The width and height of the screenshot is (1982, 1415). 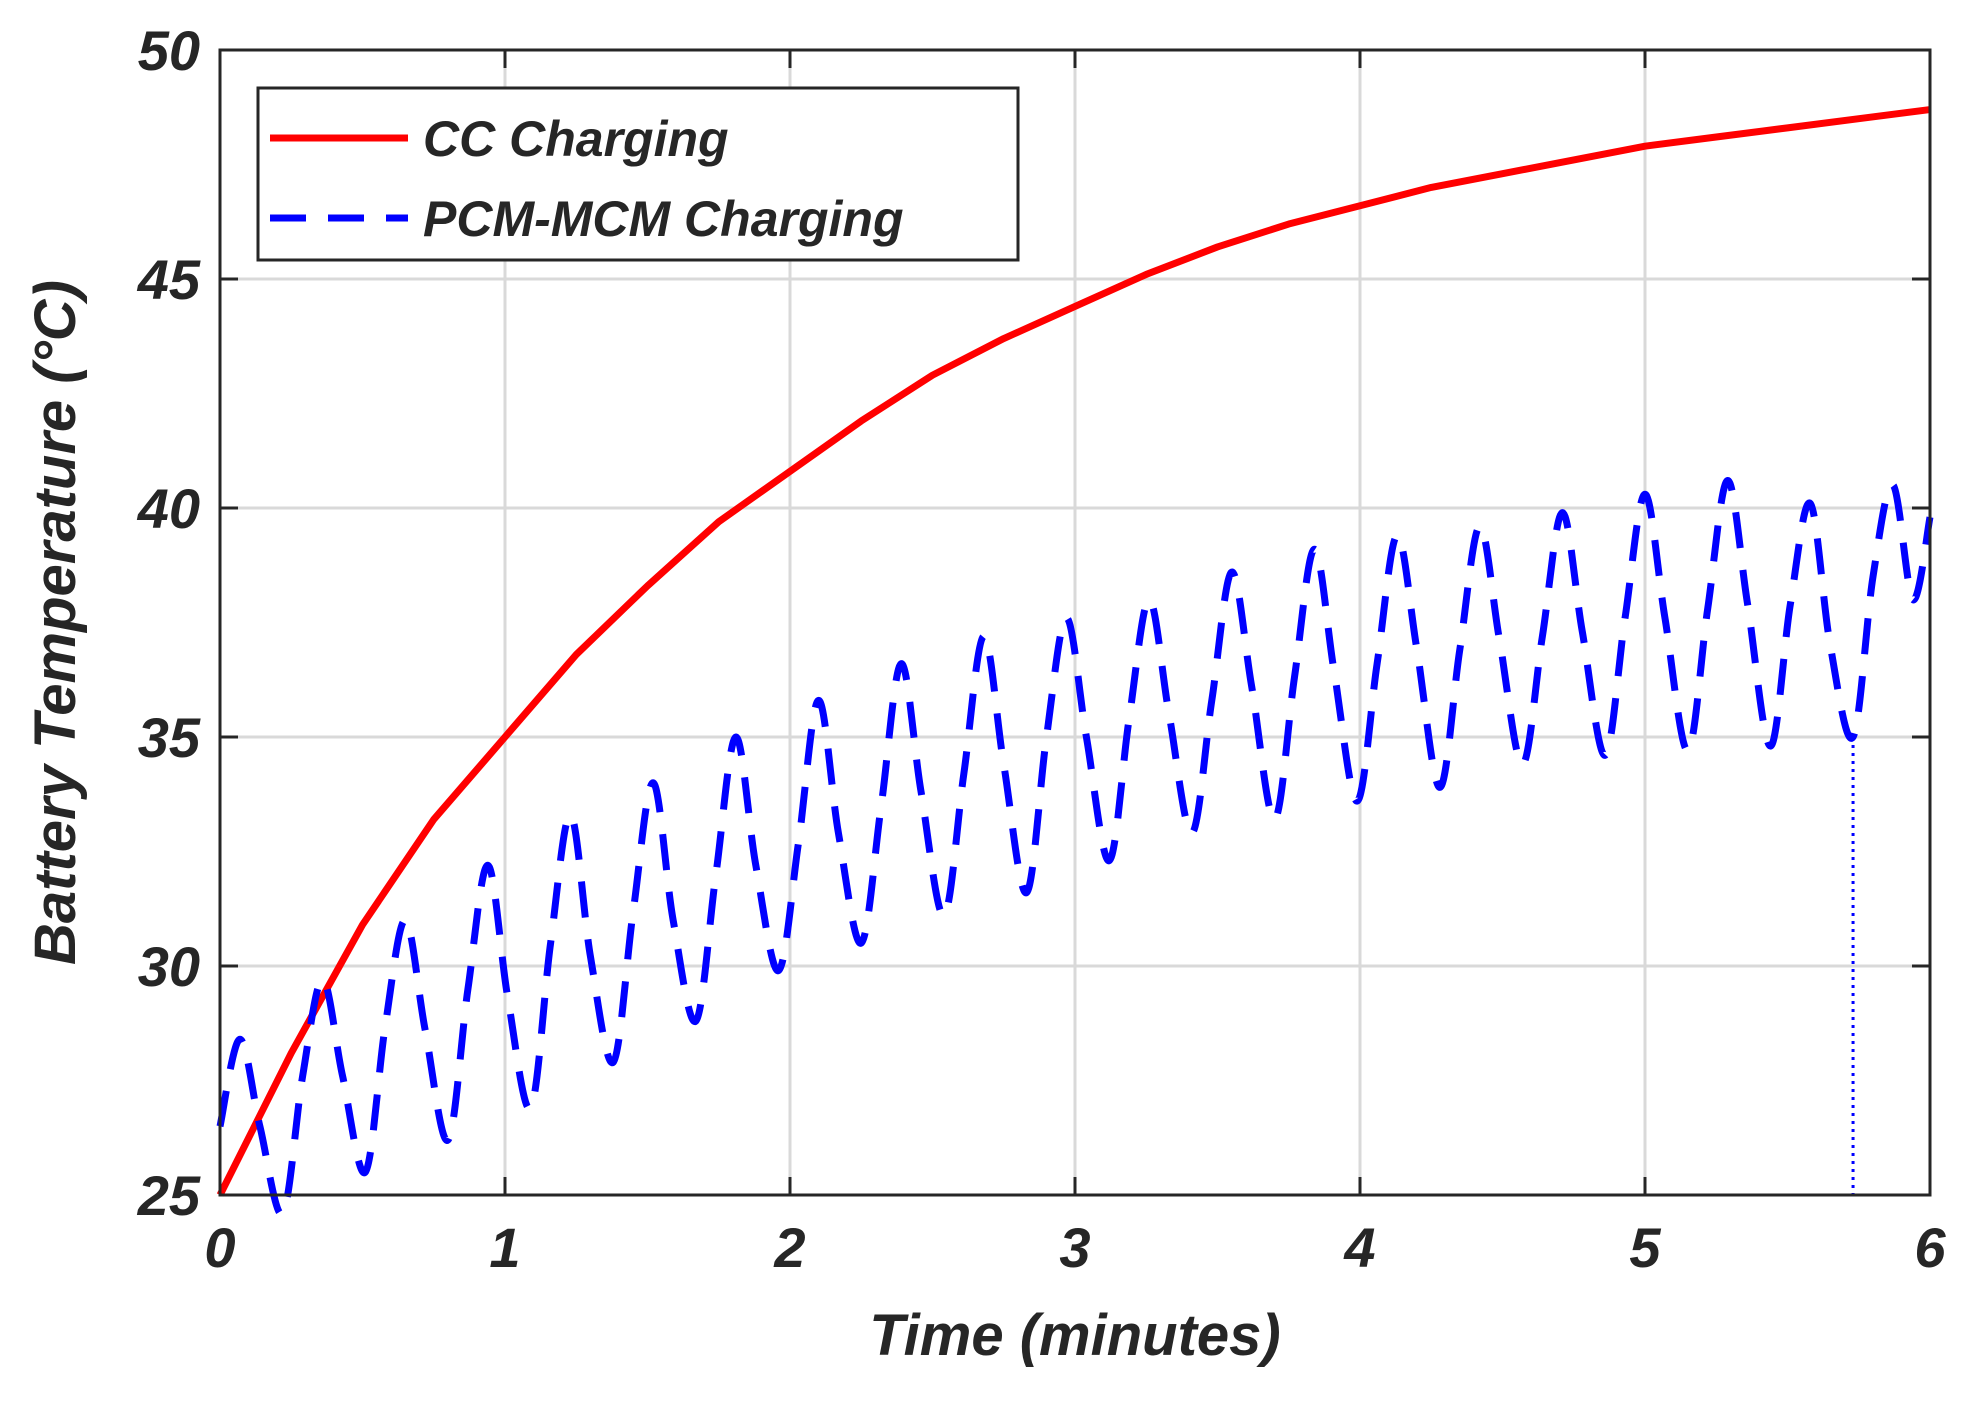 I want to click on legend-label-cc-charging: CC Charging, so click(x=576, y=139).